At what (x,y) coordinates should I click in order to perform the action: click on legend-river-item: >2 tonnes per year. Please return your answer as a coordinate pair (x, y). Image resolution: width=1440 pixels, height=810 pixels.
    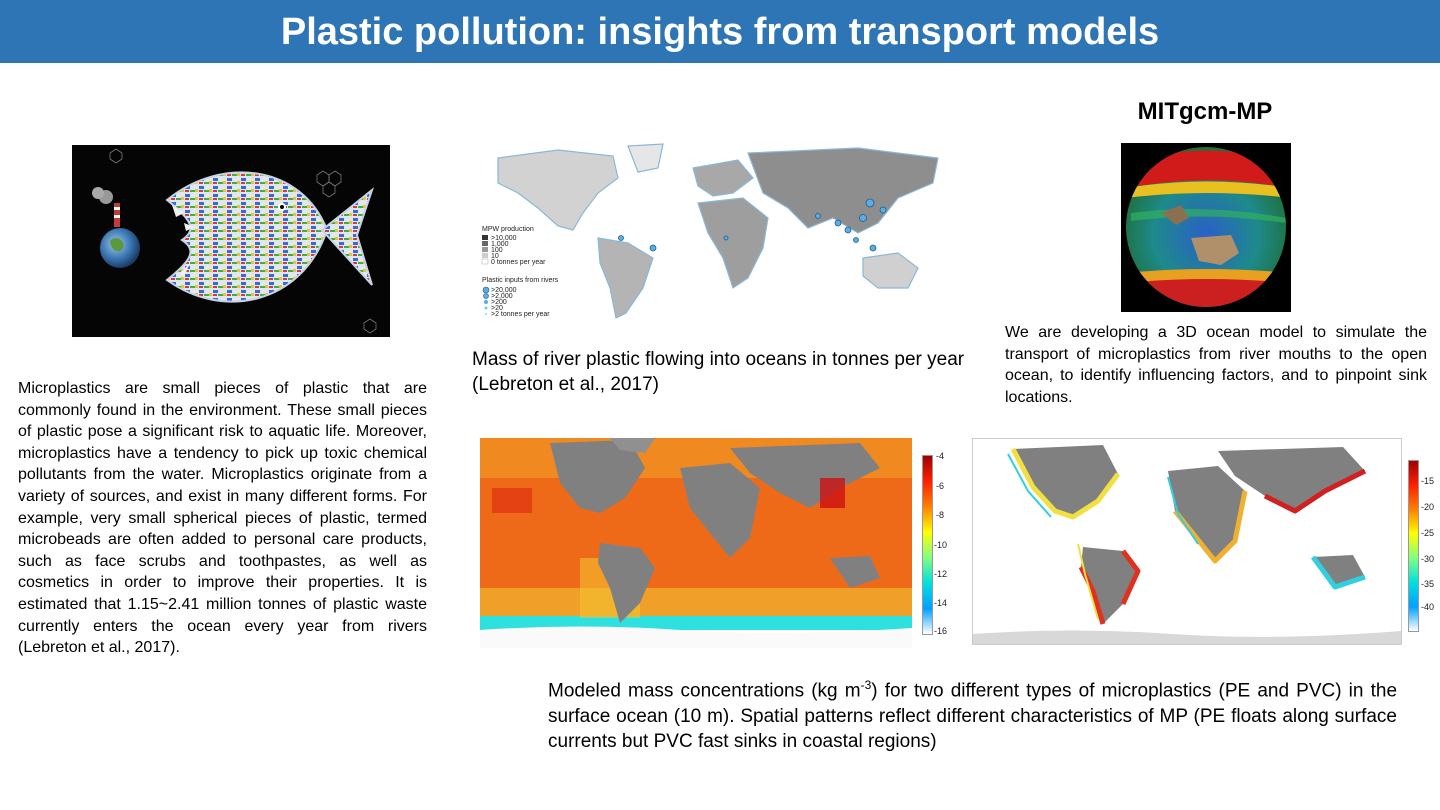
    Looking at the image, I should click on (520, 314).